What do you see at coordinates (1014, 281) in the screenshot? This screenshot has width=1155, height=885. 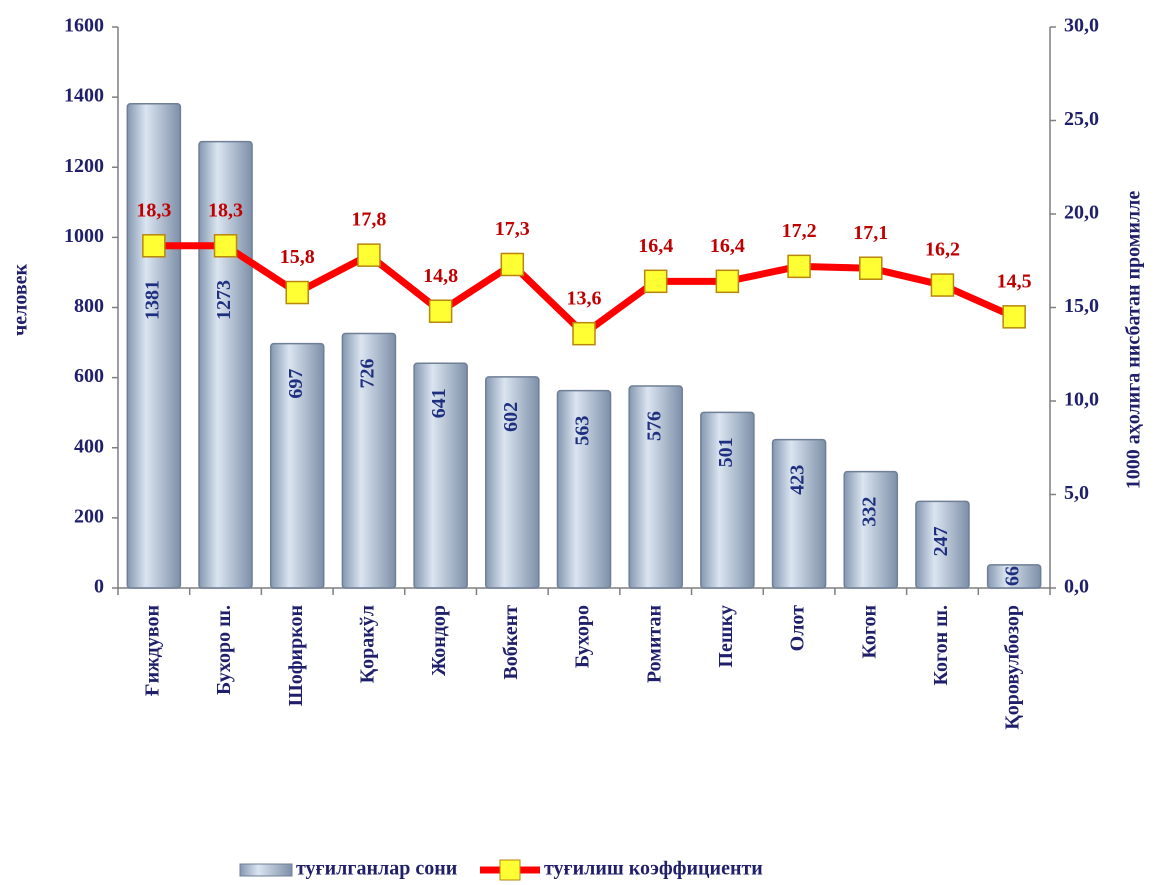 I see `line-value-label: 14,5` at bounding box center [1014, 281].